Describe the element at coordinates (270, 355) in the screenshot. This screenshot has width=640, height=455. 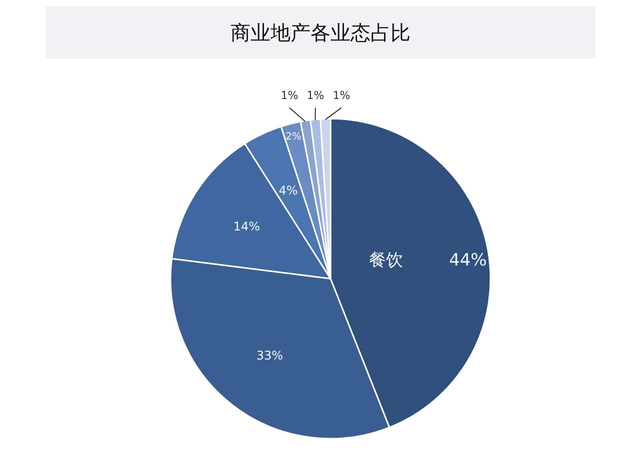
I see `data-label: 33%` at that location.